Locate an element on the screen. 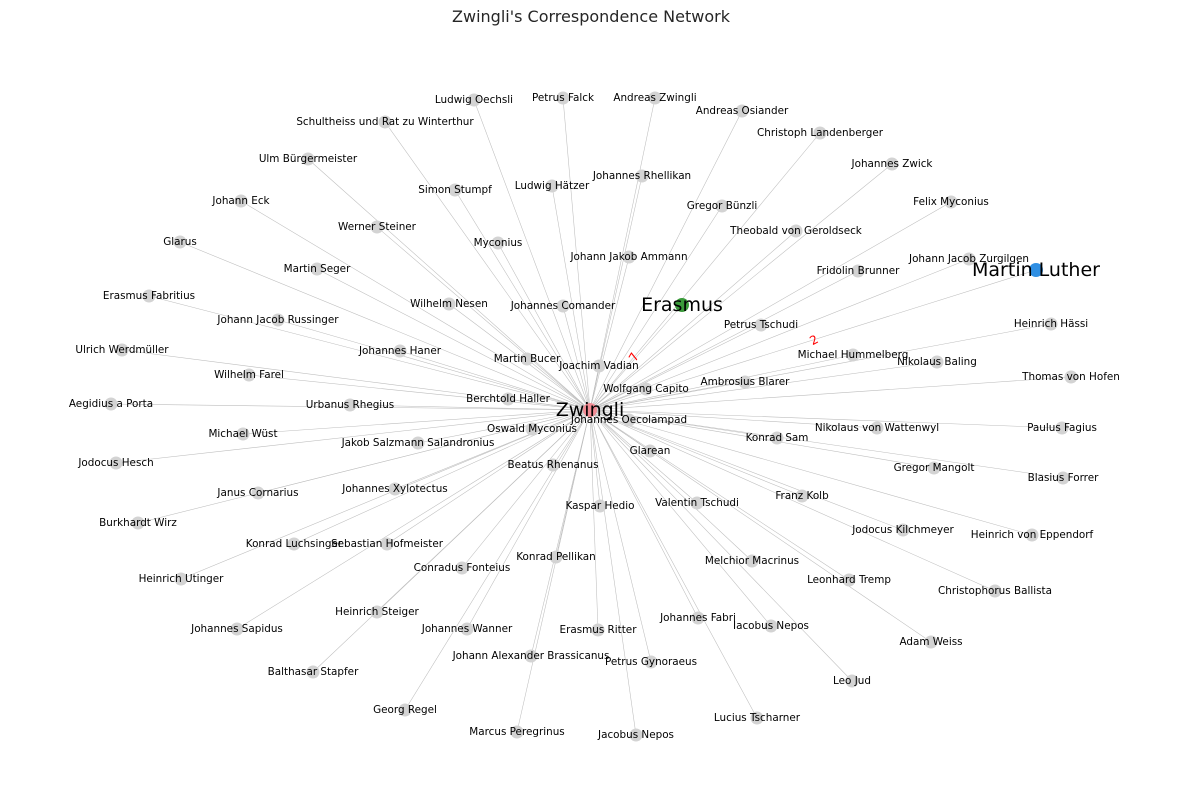 This screenshot has height=812, width=1182. edge-zwingli-johannes-wanner is located at coordinates (528, 519).